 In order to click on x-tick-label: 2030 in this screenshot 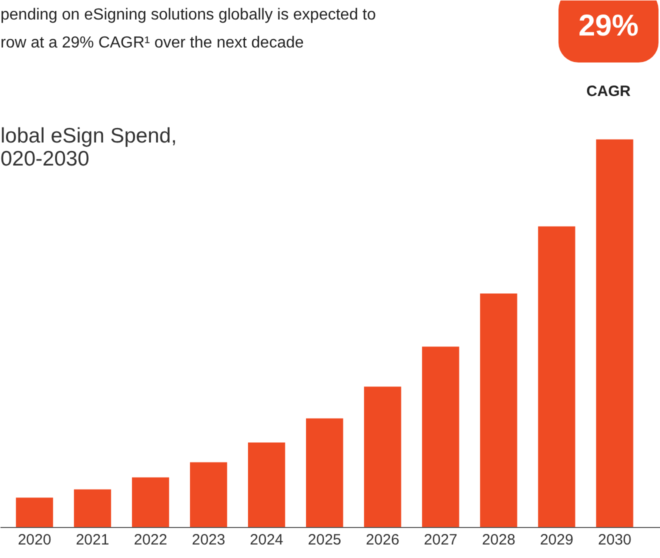, I will do `click(615, 539)`.